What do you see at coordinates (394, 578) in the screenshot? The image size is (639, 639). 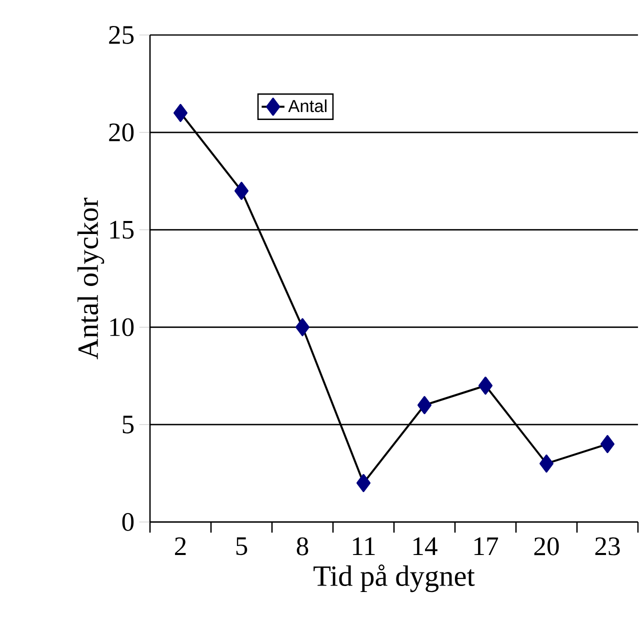 I see `x-axis-title: Tid på dygnet` at bounding box center [394, 578].